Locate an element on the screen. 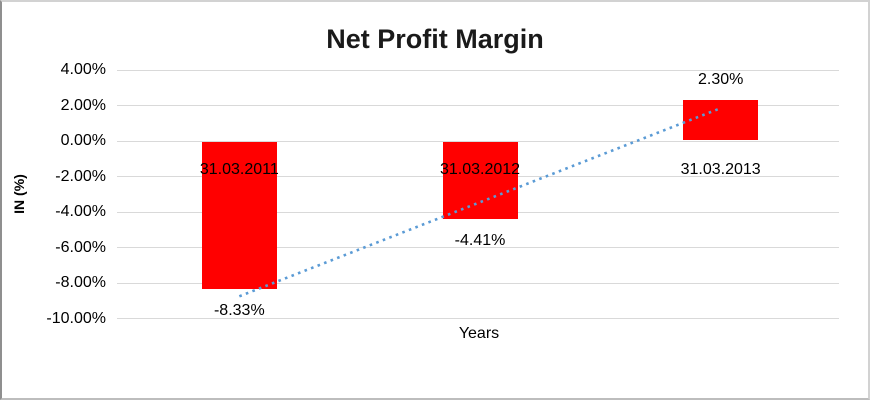 The height and width of the screenshot is (400, 870). y-tick-label: -6.00% is located at coordinates (80, 247).